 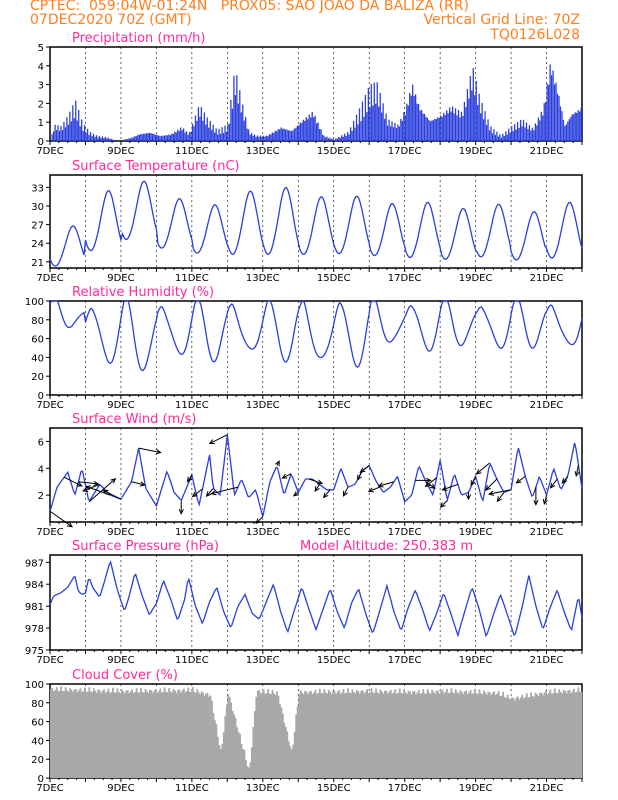 I want to click on y-tick-label: 4, so click(x=41, y=469).